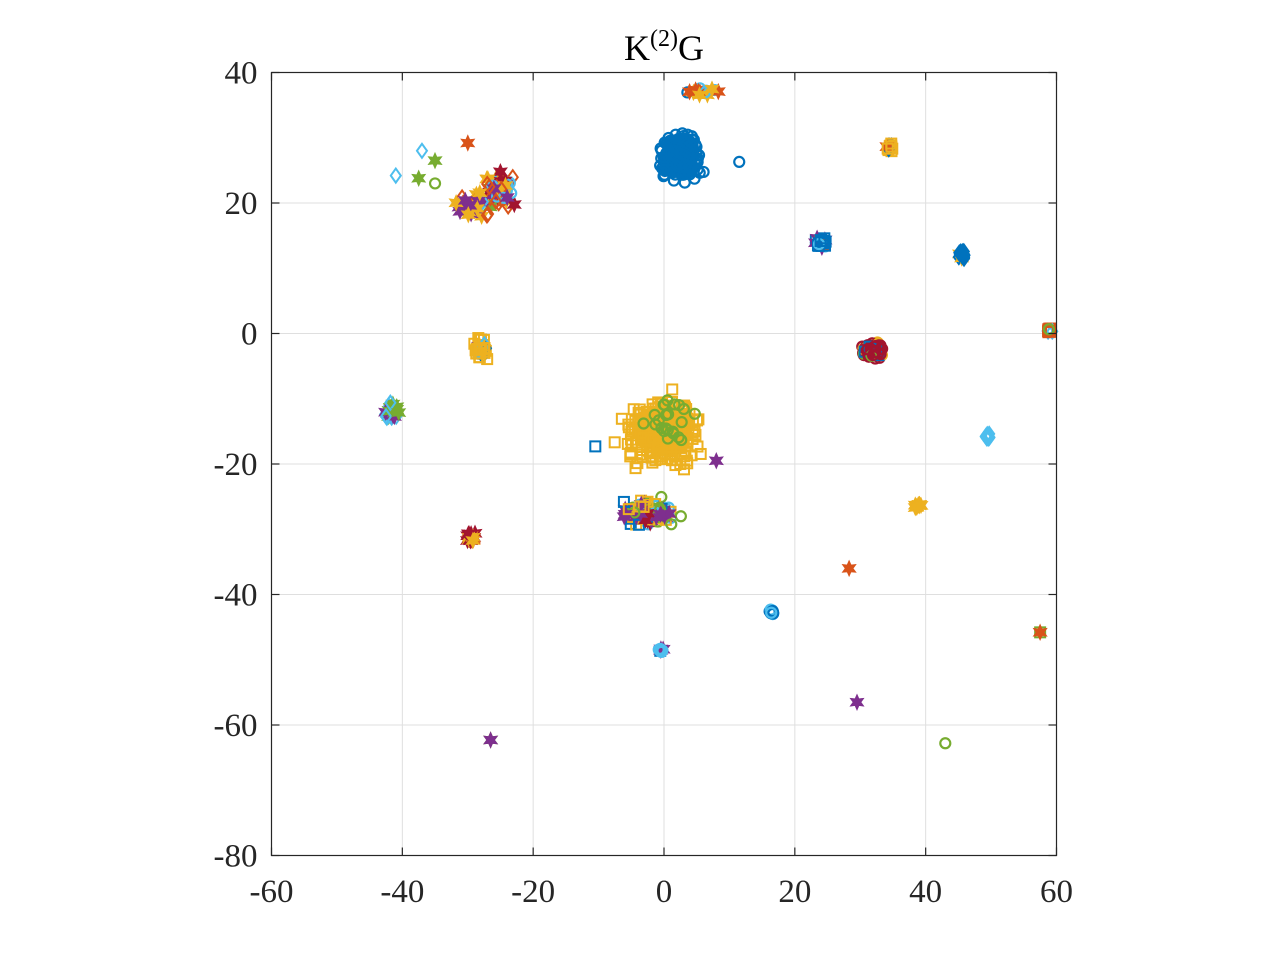 The image size is (1283, 963). Describe the element at coordinates (241, 74) in the screenshot. I see `y-tick-label: 40` at that location.